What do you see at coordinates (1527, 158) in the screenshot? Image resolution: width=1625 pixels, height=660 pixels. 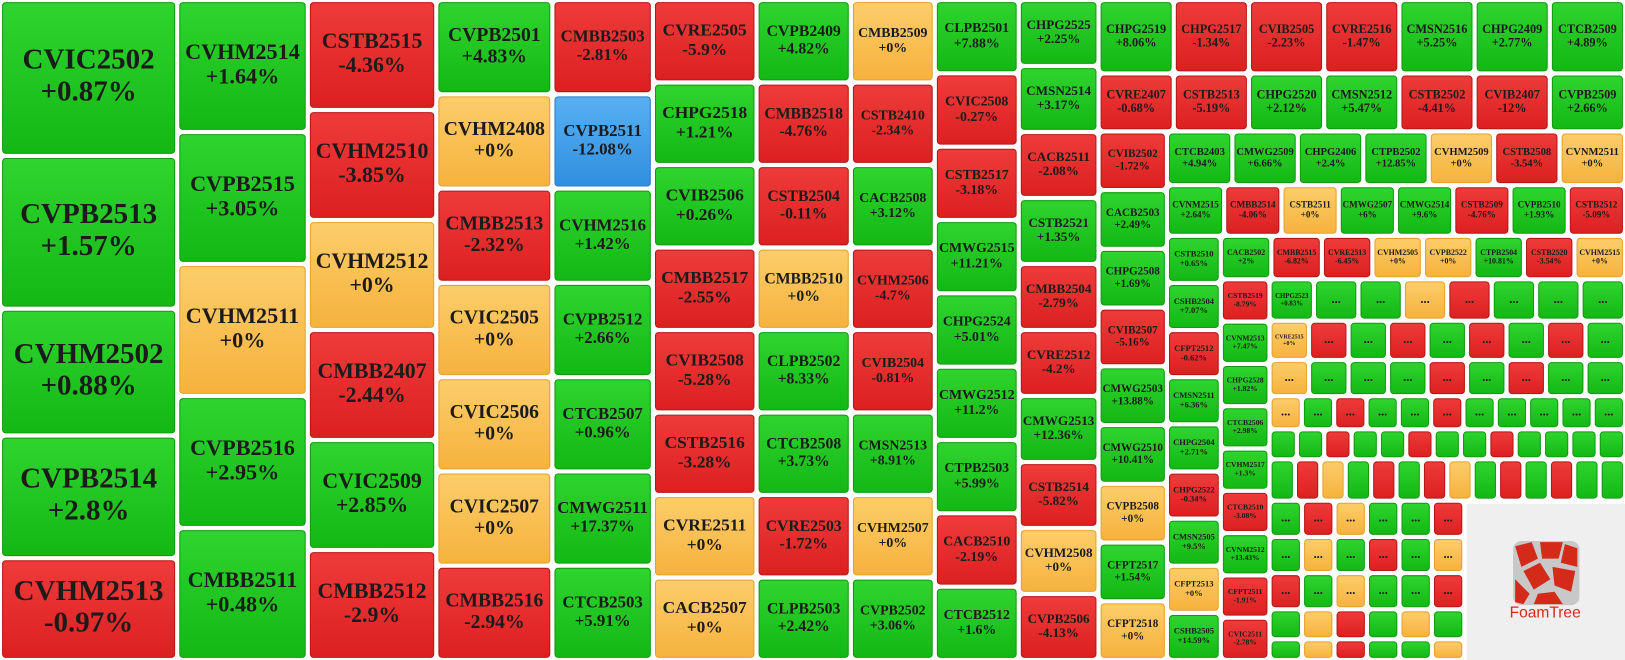 I see `tile: CSTB2508-3.54%` at bounding box center [1527, 158].